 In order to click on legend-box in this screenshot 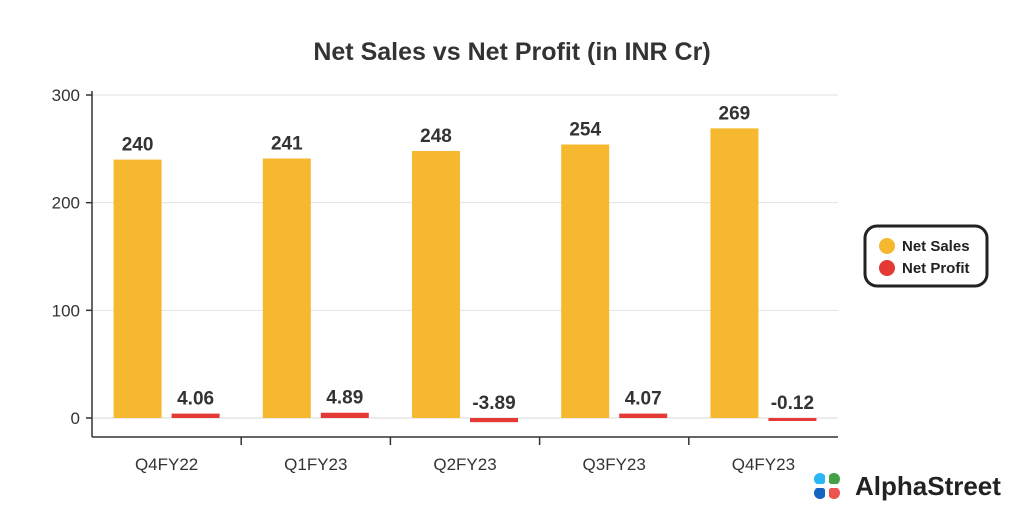, I will do `click(926, 256)`.